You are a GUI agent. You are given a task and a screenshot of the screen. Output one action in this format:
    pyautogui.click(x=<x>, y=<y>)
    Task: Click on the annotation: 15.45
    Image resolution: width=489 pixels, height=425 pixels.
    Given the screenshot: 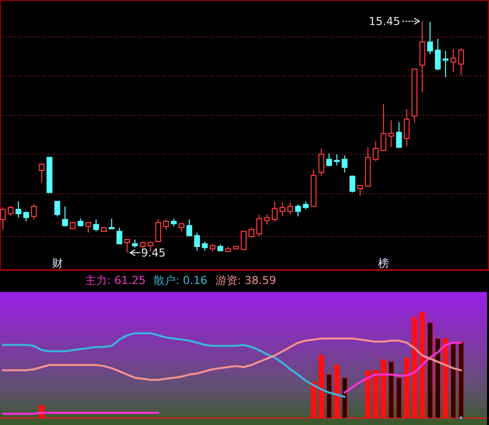 What is the action you would take?
    pyautogui.click(x=384, y=21)
    